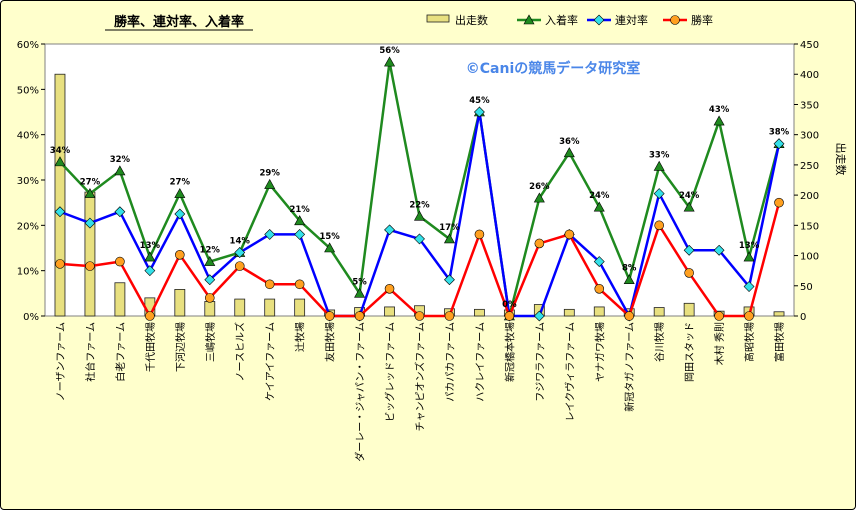  Describe the element at coordinates (271, 361) in the screenshot. I see `x-tick-label: ケイアイファーム` at that location.